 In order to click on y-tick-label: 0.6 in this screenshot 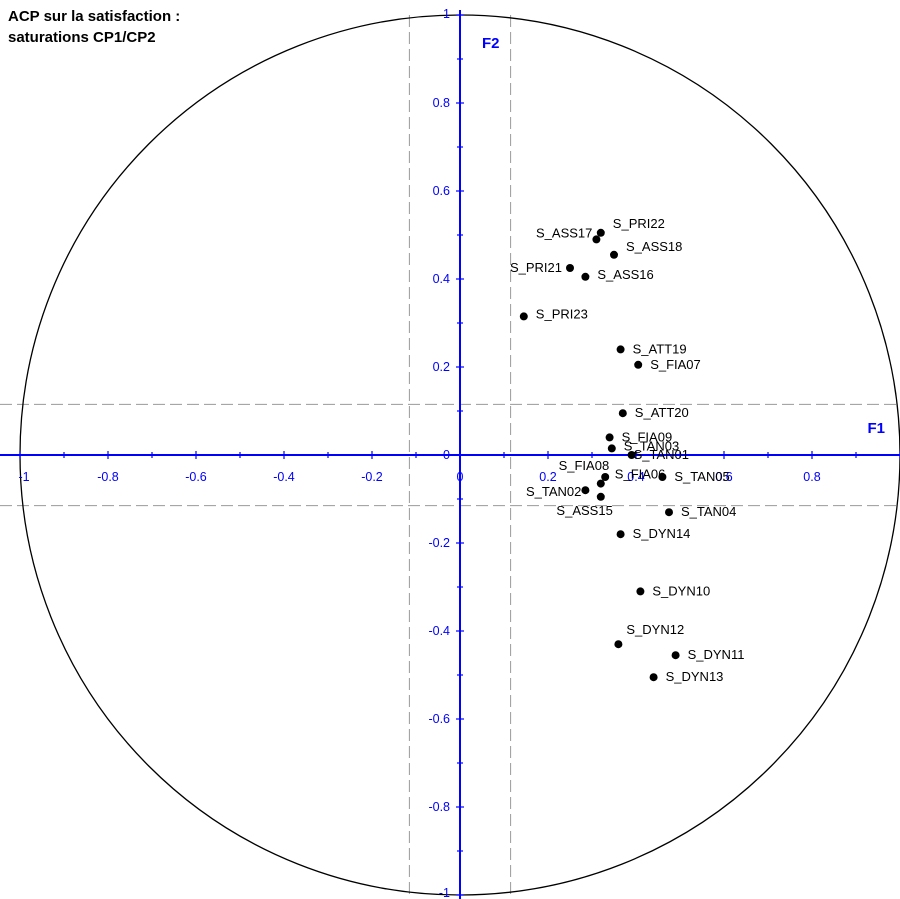, I will do `click(441, 191)`.